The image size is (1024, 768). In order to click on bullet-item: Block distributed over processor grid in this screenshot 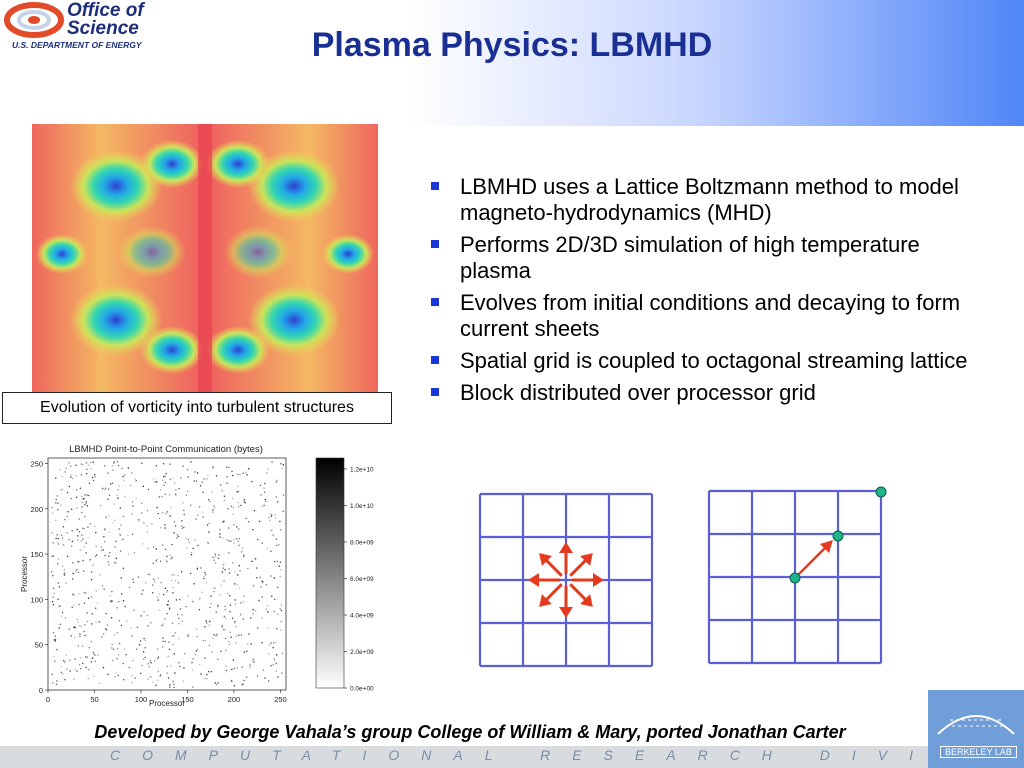, I will do `click(710, 393)`.